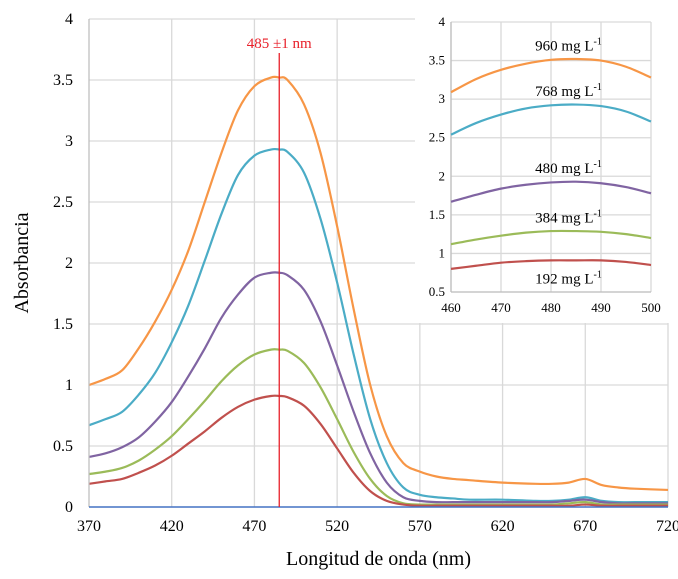  What do you see at coordinates (63, 80) in the screenshot?
I see `y-tick-label: 3.5` at bounding box center [63, 80].